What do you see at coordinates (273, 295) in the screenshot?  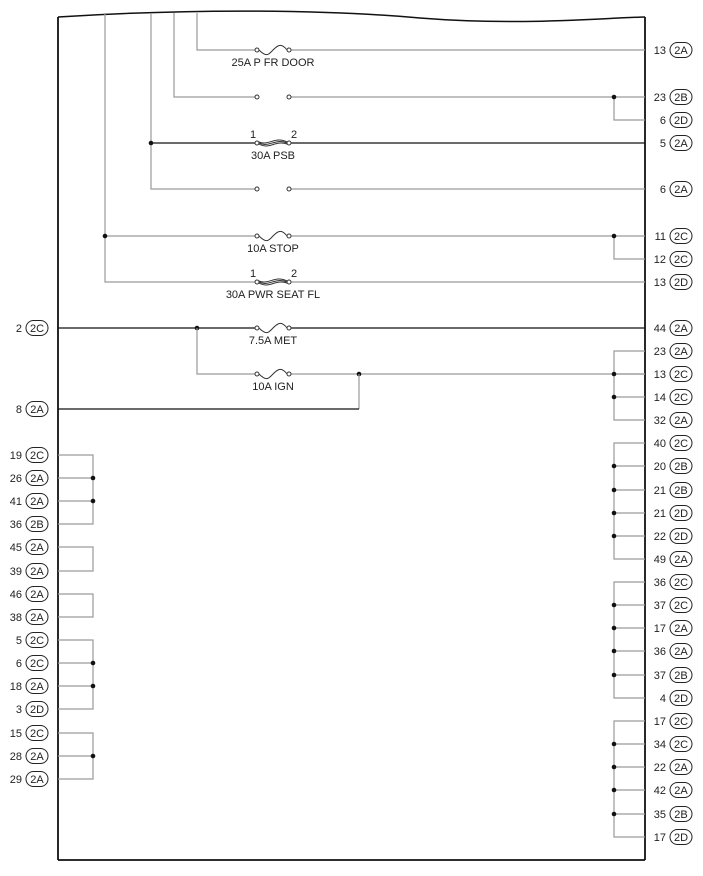 I see `fuse-label: 30A PWR SEAT FL` at bounding box center [273, 295].